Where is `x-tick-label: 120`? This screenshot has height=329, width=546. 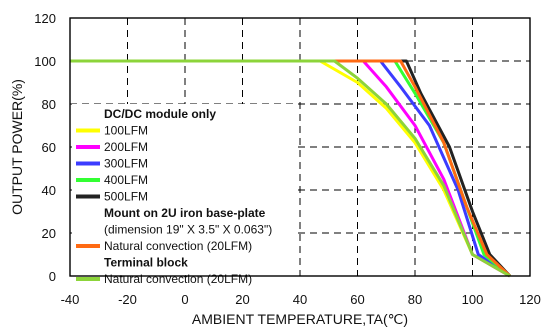
x-tick-label: 120 is located at coordinates (530, 299).